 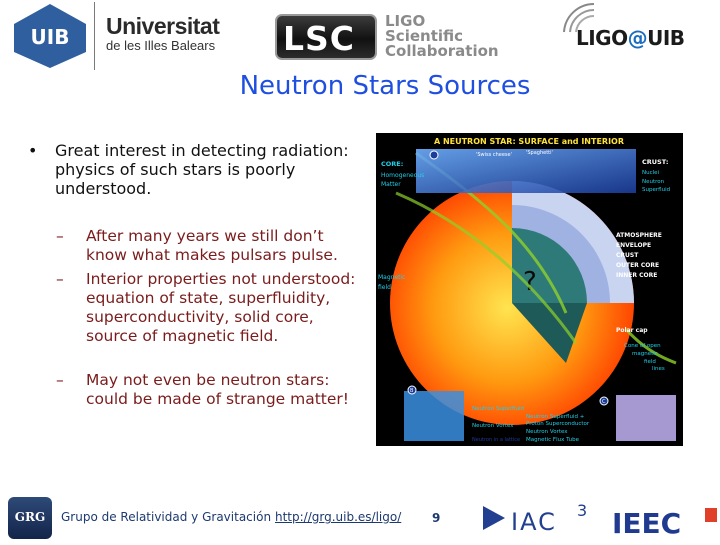 I want to click on magnetic-field-label-line1: Magnetic, so click(x=391, y=277).